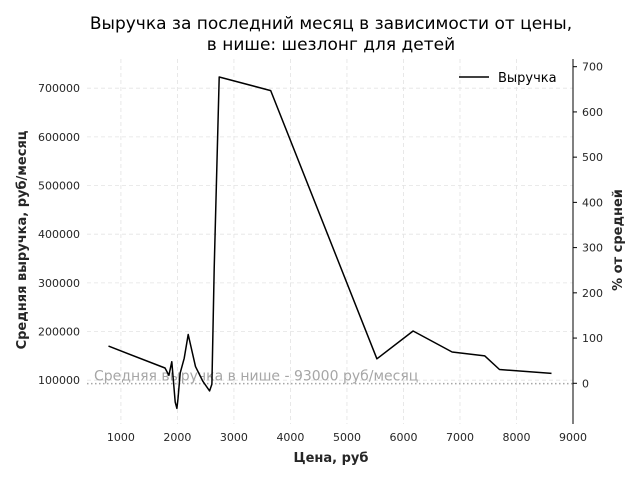 The height and width of the screenshot is (480, 640). Describe the element at coordinates (592, 293) in the screenshot. I see `y2-tick-label: 200` at that location.